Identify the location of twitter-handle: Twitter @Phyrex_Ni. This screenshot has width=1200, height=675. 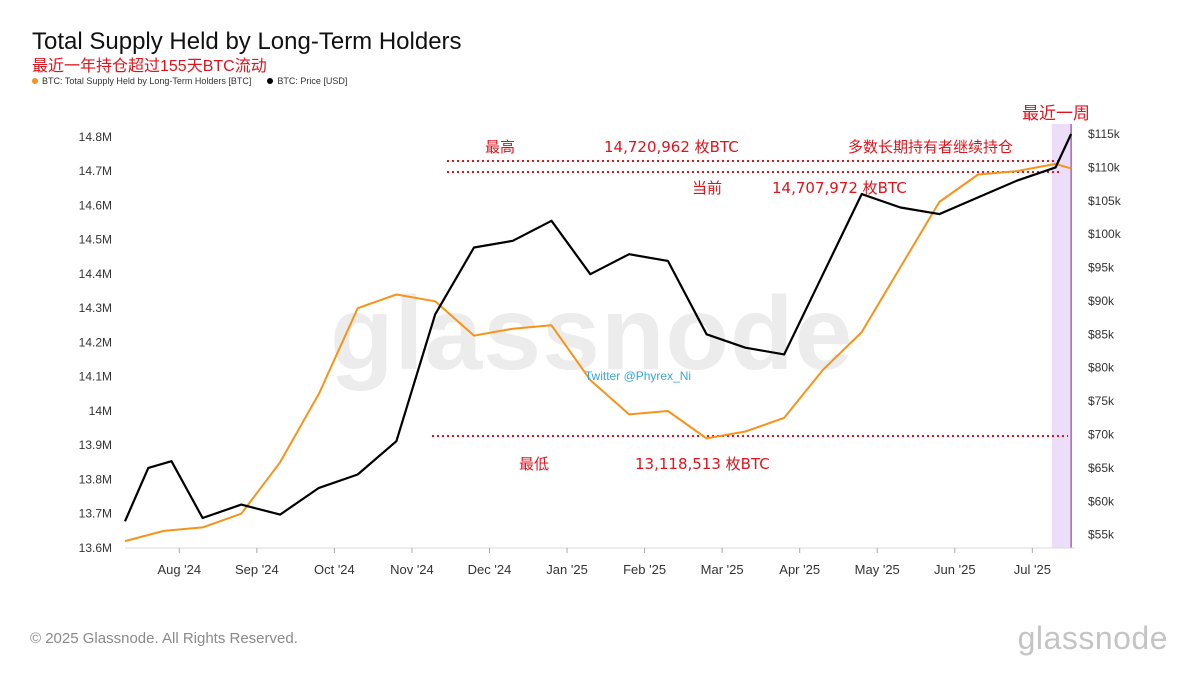
(638, 376).